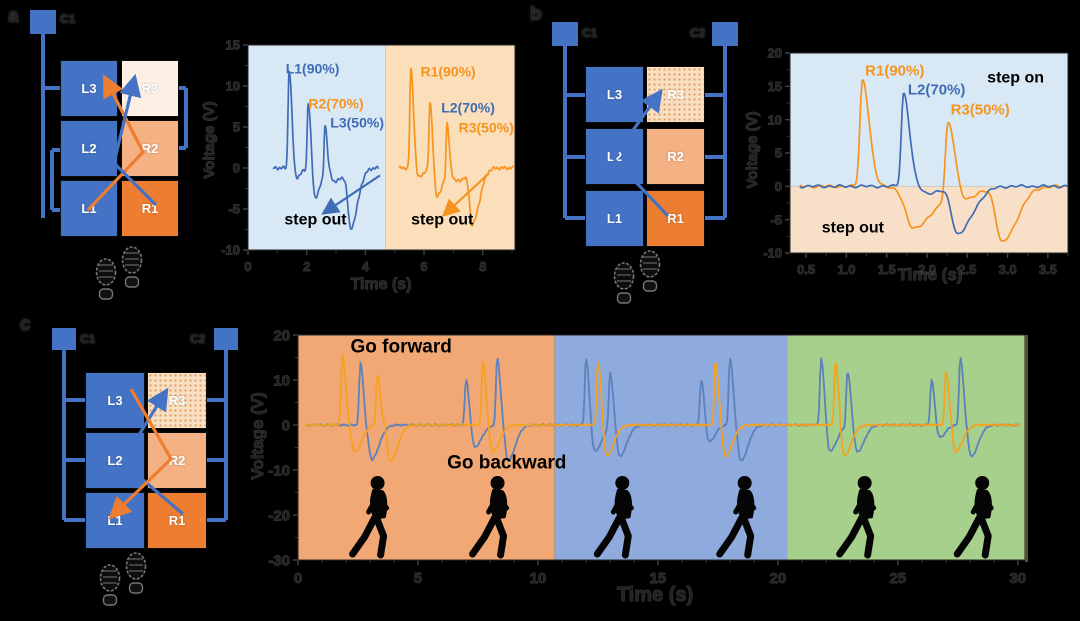 This screenshot has height=621, width=1080. I want to click on trace-blue, so click(933, 163).